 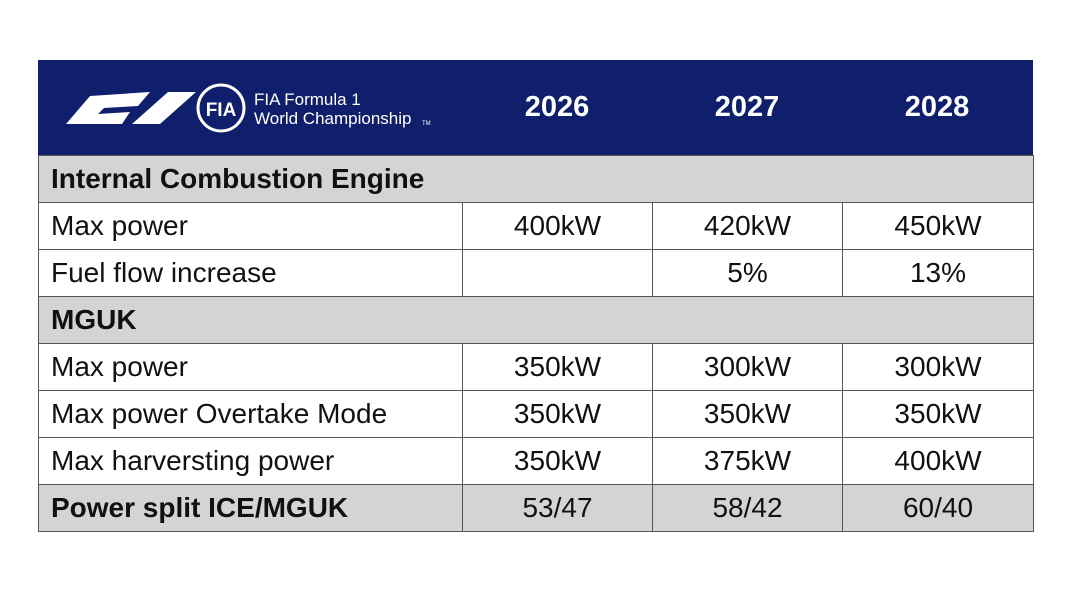 I want to click on value-cell: 53/47, so click(x=557, y=507).